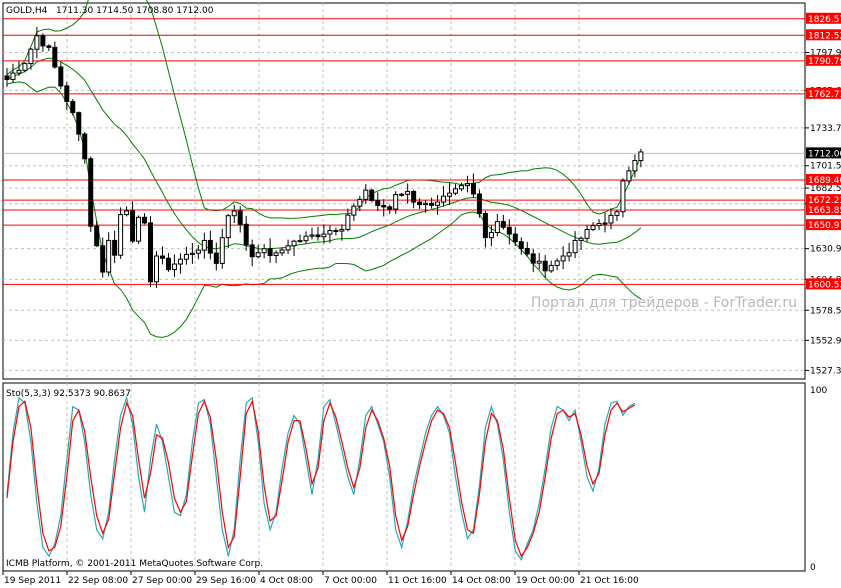  What do you see at coordinates (609, 581) in the screenshot?
I see `x-tick-label: 21 Oct 16:00` at bounding box center [609, 581].